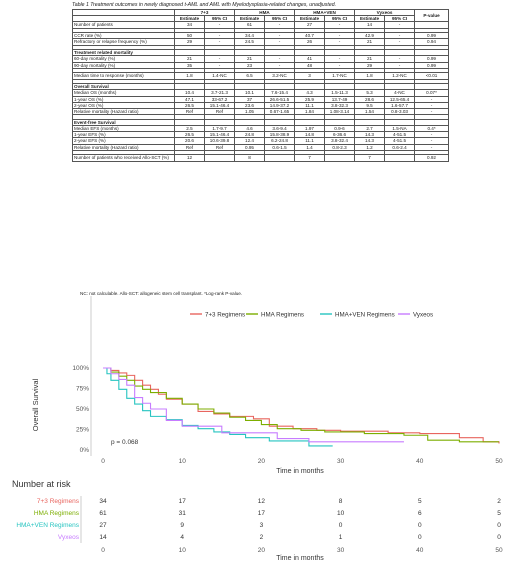 This screenshot has width=520, height=564. I want to click on table-cell: 1.5-NA, so click(400, 128).